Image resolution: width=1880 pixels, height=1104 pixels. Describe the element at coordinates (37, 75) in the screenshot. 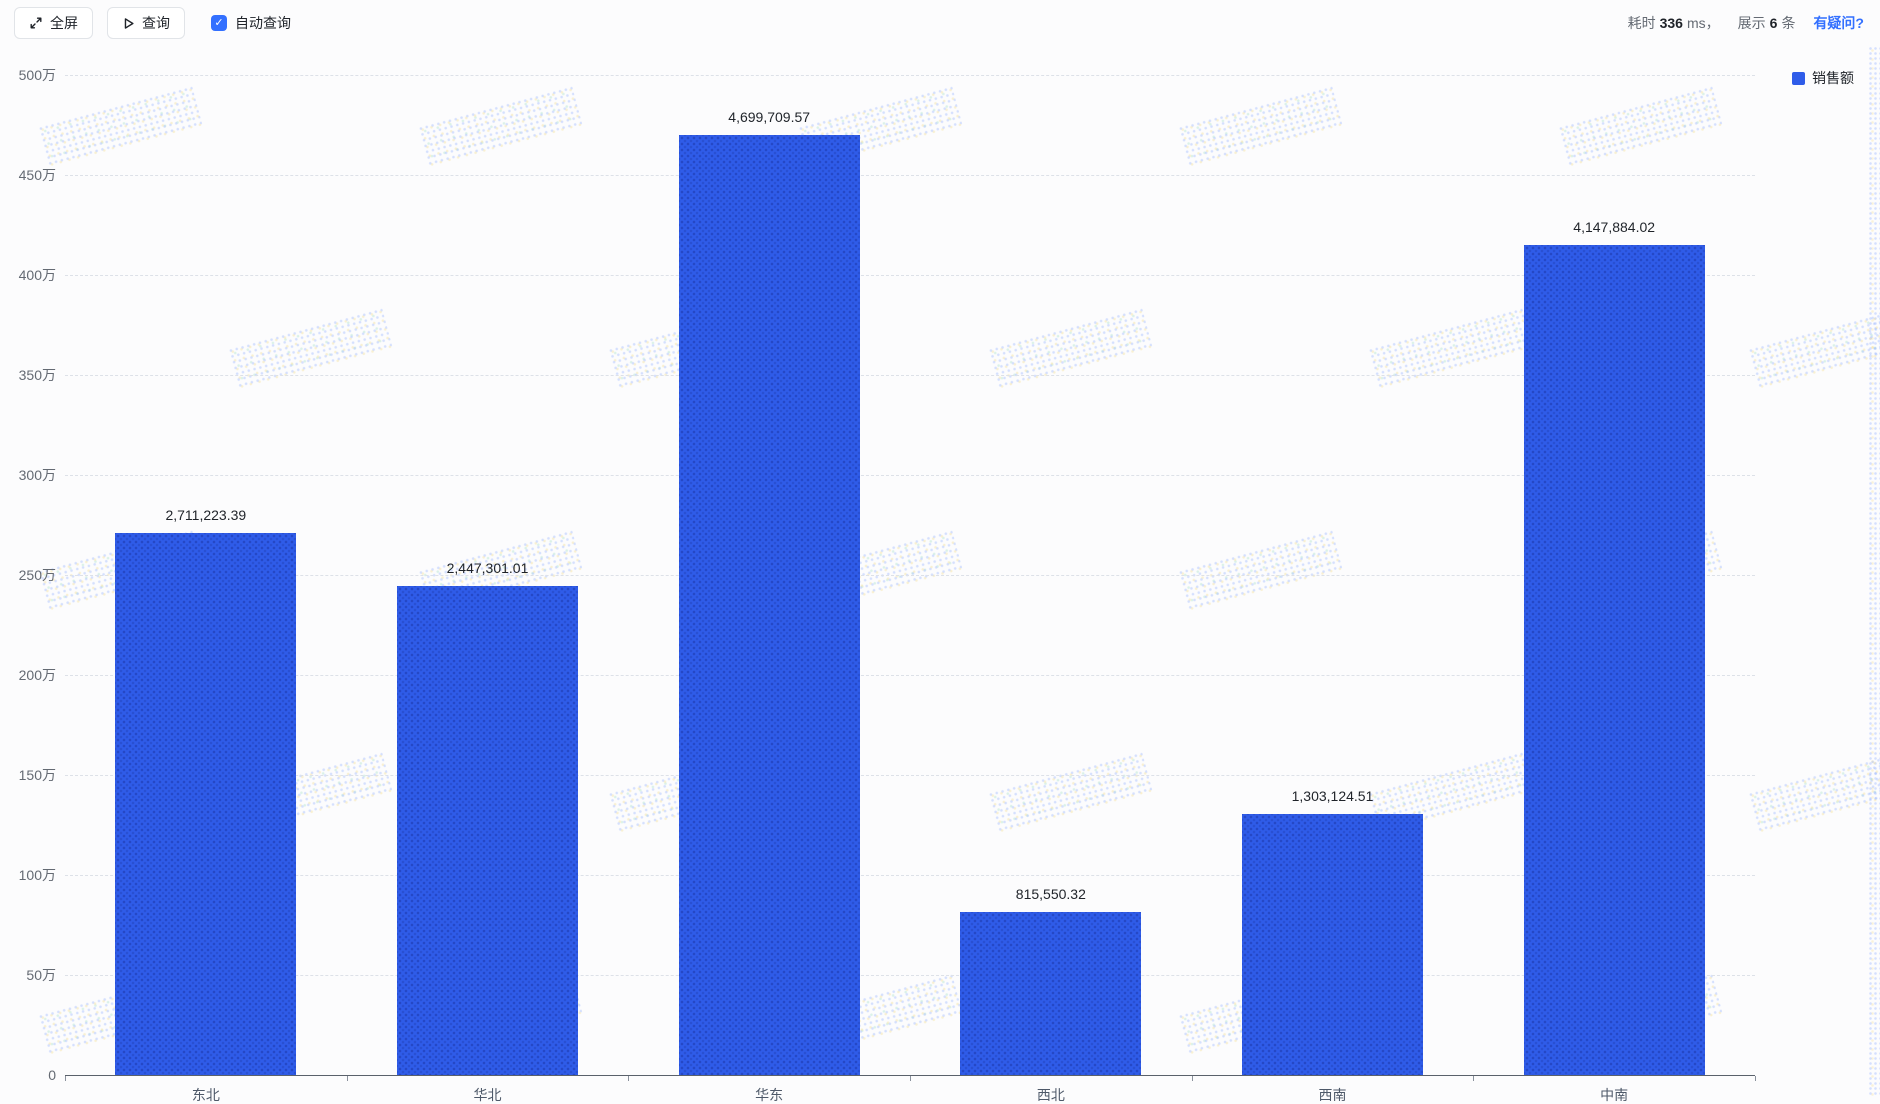

I see `y-axis-tick-label: 500万` at that location.